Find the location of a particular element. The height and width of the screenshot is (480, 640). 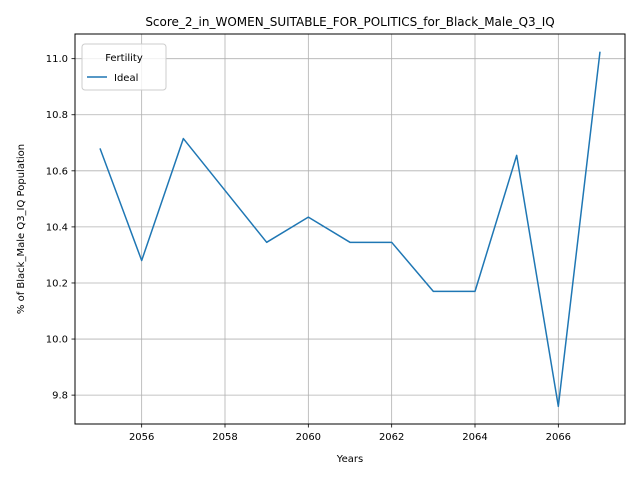

x-tick-label: 2064 is located at coordinates (474, 437).